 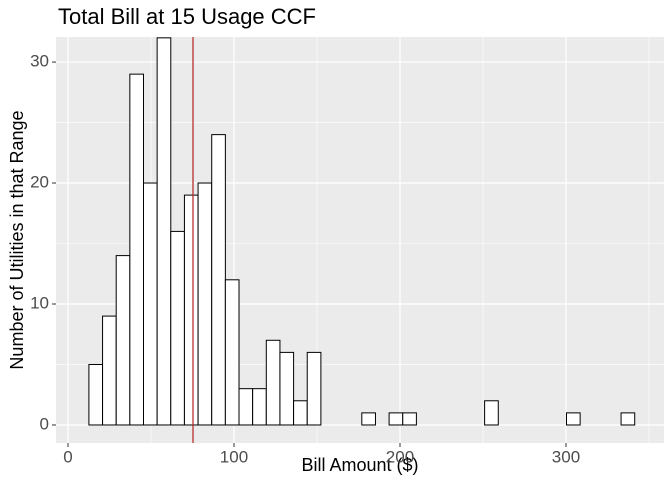 What do you see at coordinates (39, 182) in the screenshot?
I see `y-tick-label: 20` at bounding box center [39, 182].